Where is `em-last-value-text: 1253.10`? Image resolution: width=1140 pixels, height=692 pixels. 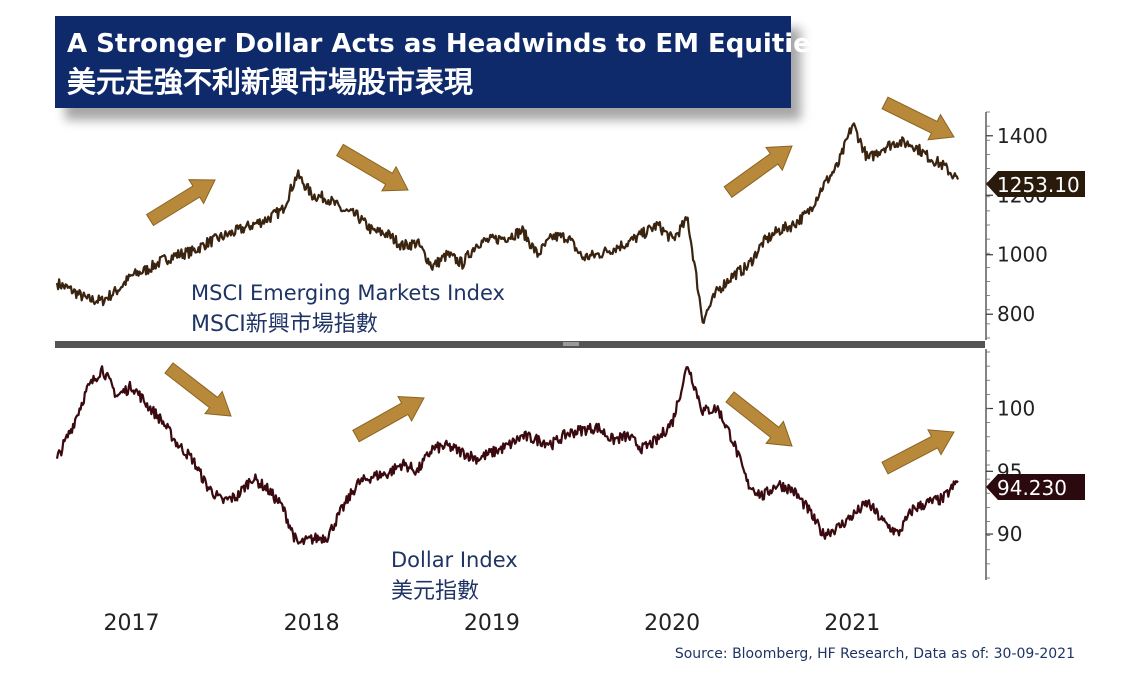 em-last-value-text: 1253.10 is located at coordinates (1038, 185).